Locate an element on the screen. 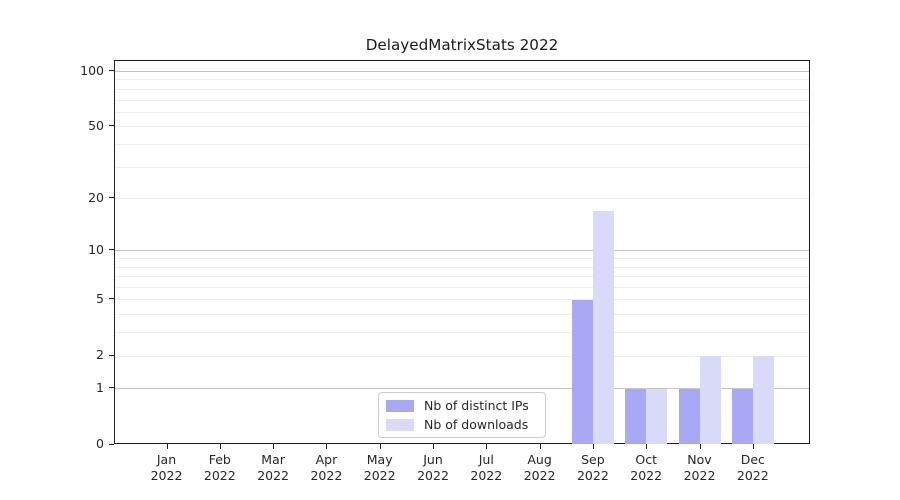 This screenshot has height=500, width=900. x-tick-label: Mar 2022 is located at coordinates (273, 468).